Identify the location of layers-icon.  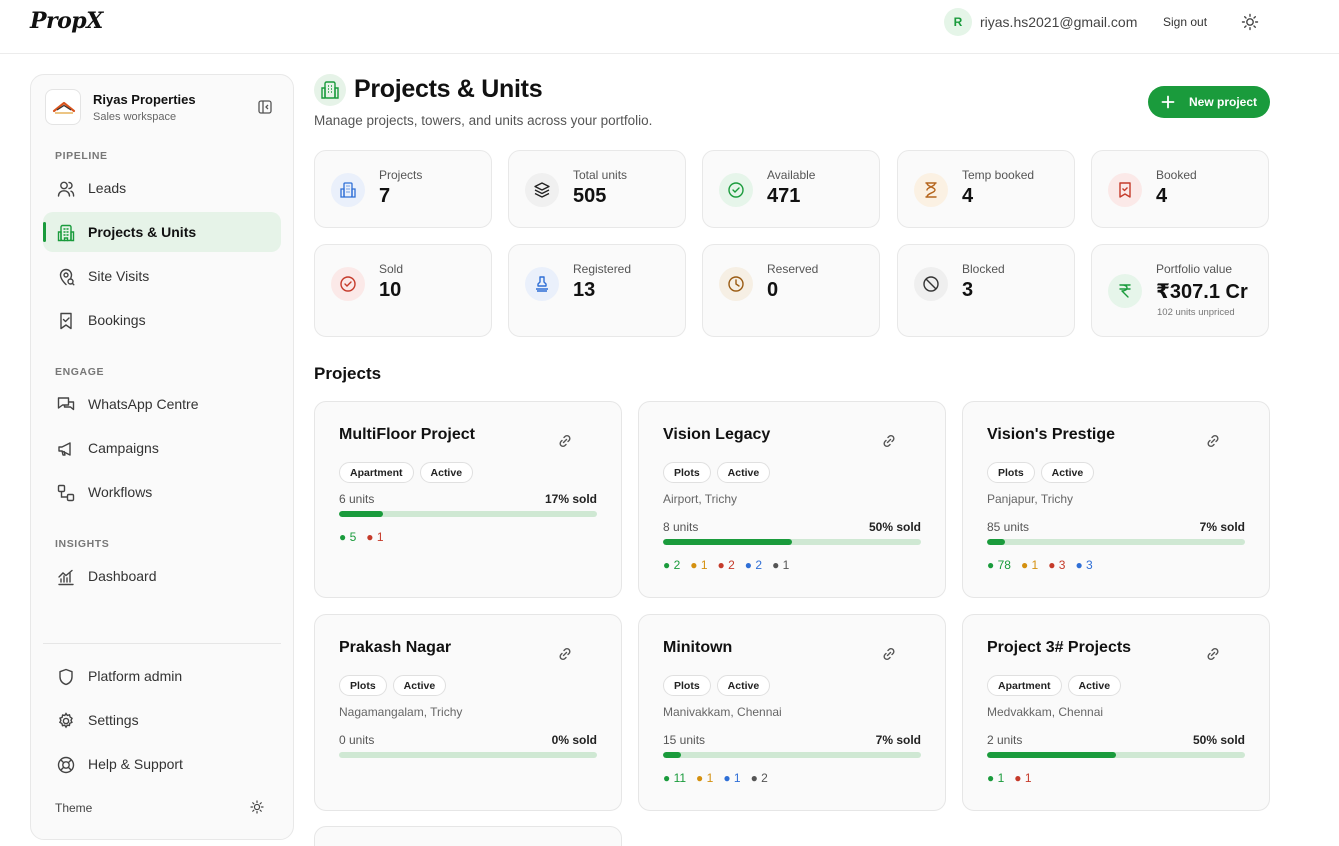
(542, 190).